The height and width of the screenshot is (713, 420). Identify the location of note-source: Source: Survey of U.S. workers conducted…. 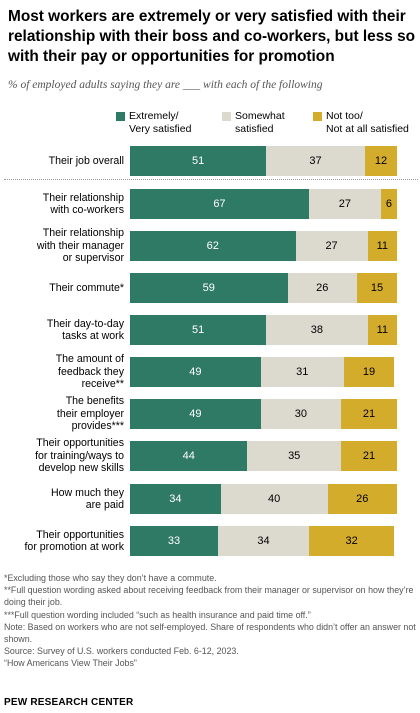
(121, 651).